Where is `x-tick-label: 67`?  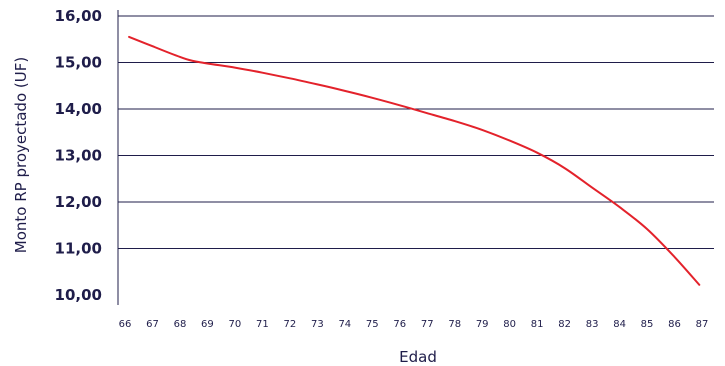 x-tick-label: 67 is located at coordinates (152, 324).